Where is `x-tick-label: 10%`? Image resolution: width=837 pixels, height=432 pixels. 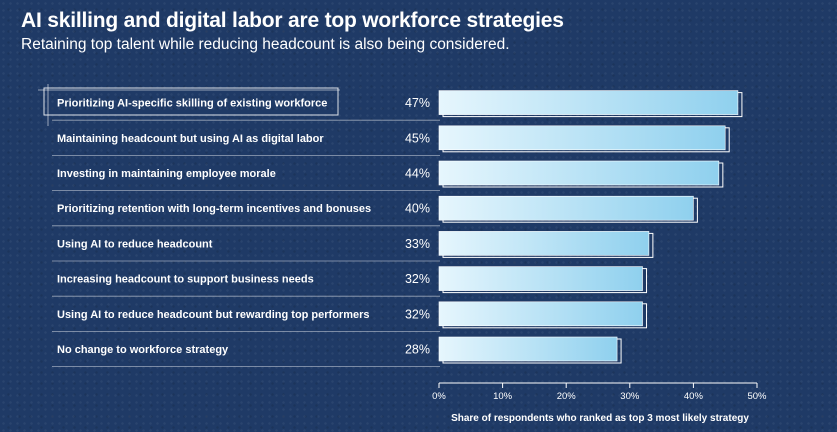
x-tick-label: 10% is located at coordinates (503, 396).